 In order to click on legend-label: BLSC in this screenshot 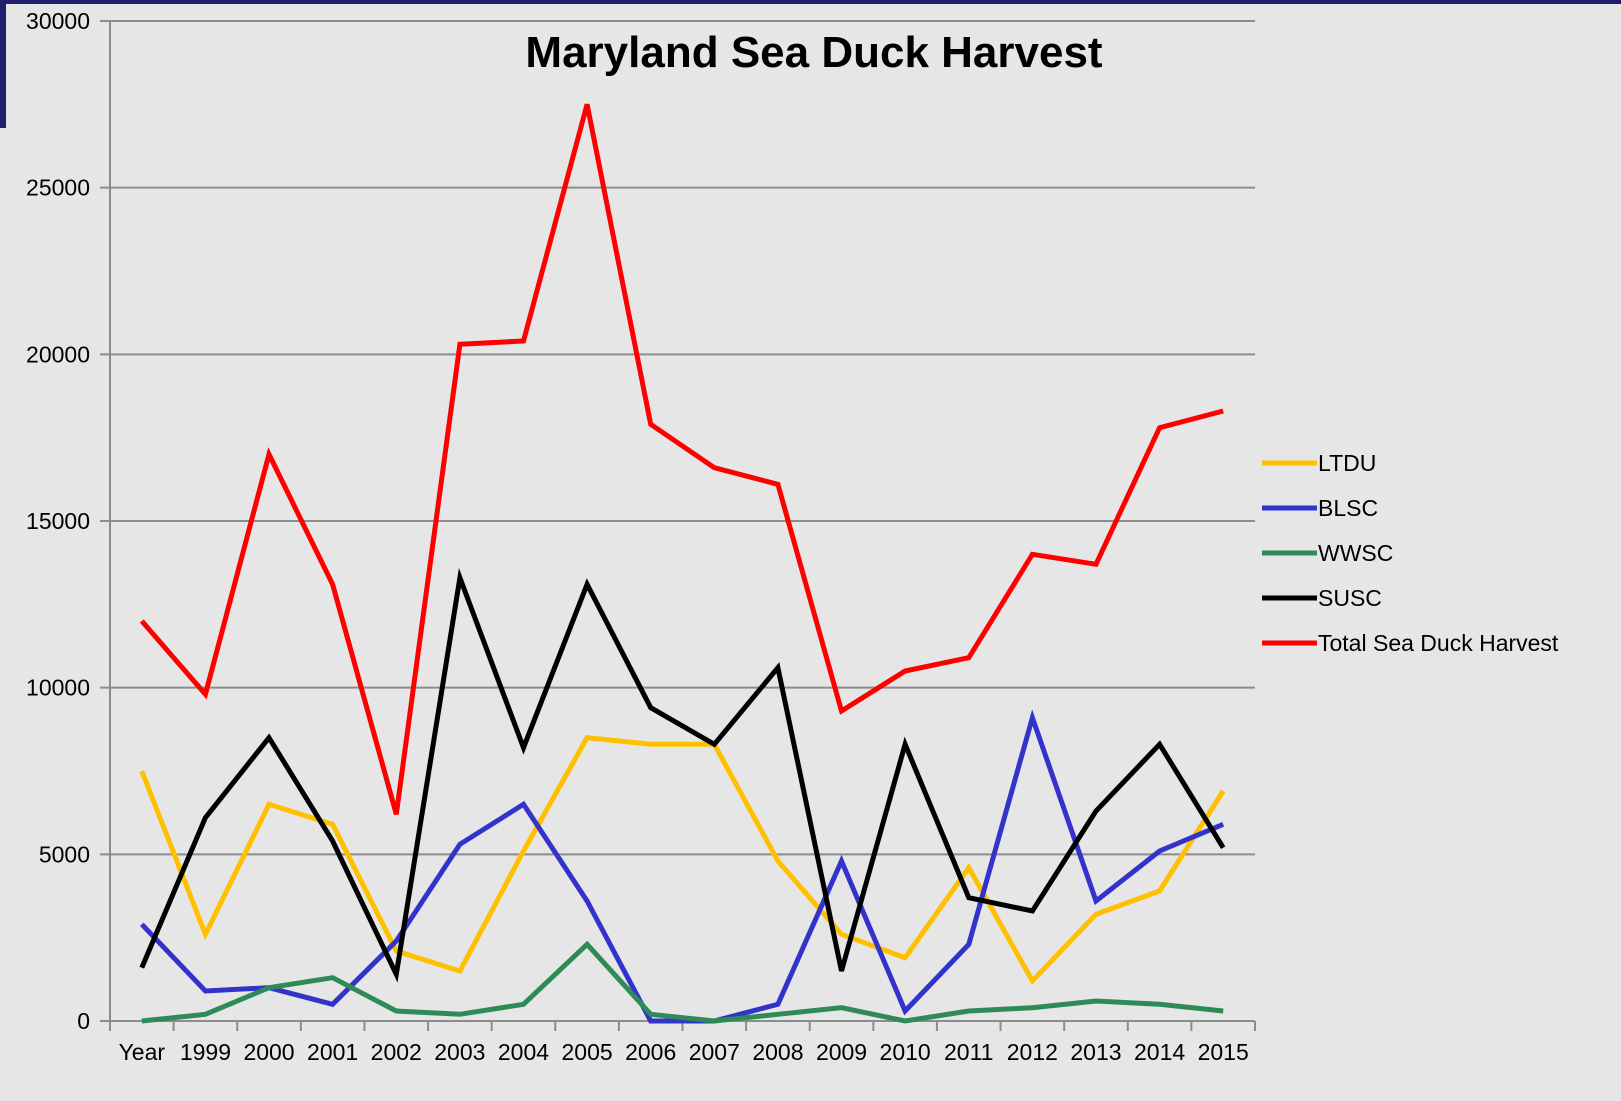, I will do `click(1348, 508)`.